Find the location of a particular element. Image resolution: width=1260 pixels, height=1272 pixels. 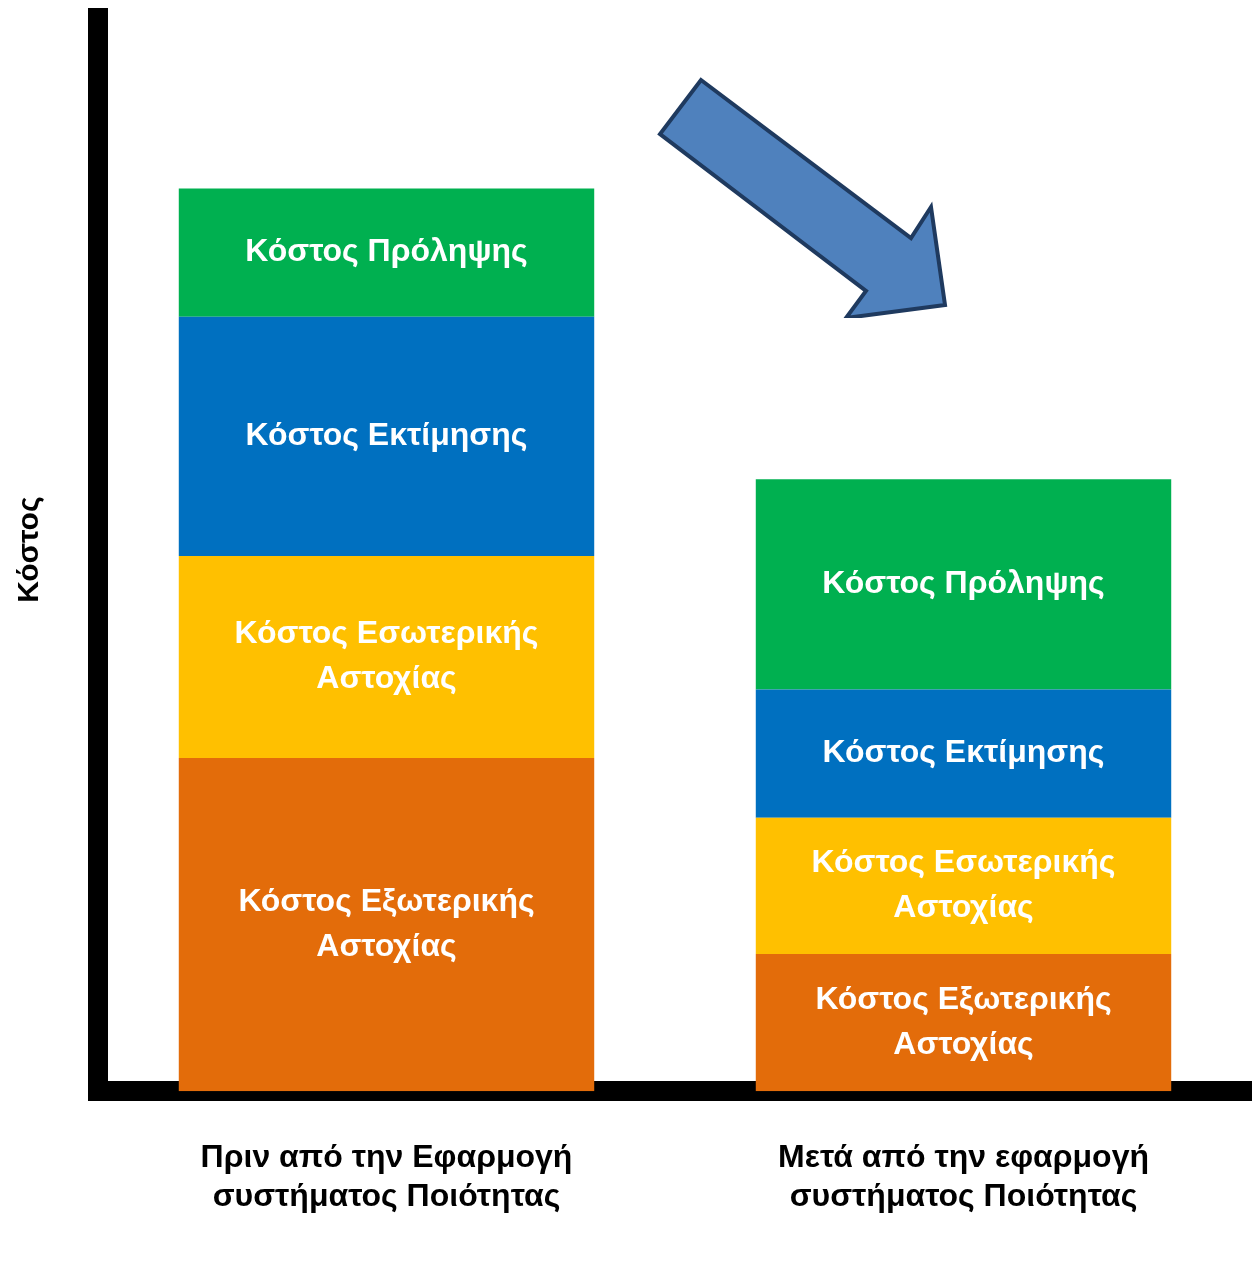

series-label: Κόστος Εσωτερικής Αστοχίας is located at coordinates (963, 884).